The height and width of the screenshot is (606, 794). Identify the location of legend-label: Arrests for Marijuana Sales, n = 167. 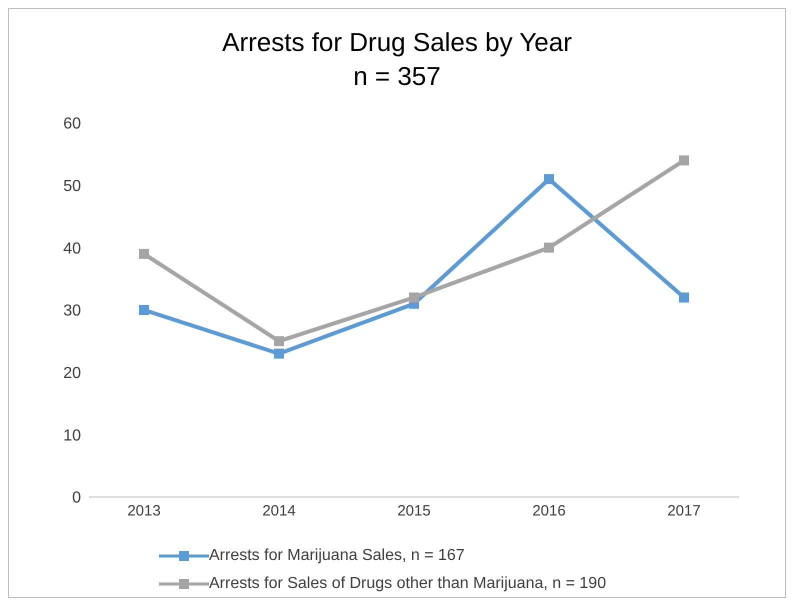
(337, 556).